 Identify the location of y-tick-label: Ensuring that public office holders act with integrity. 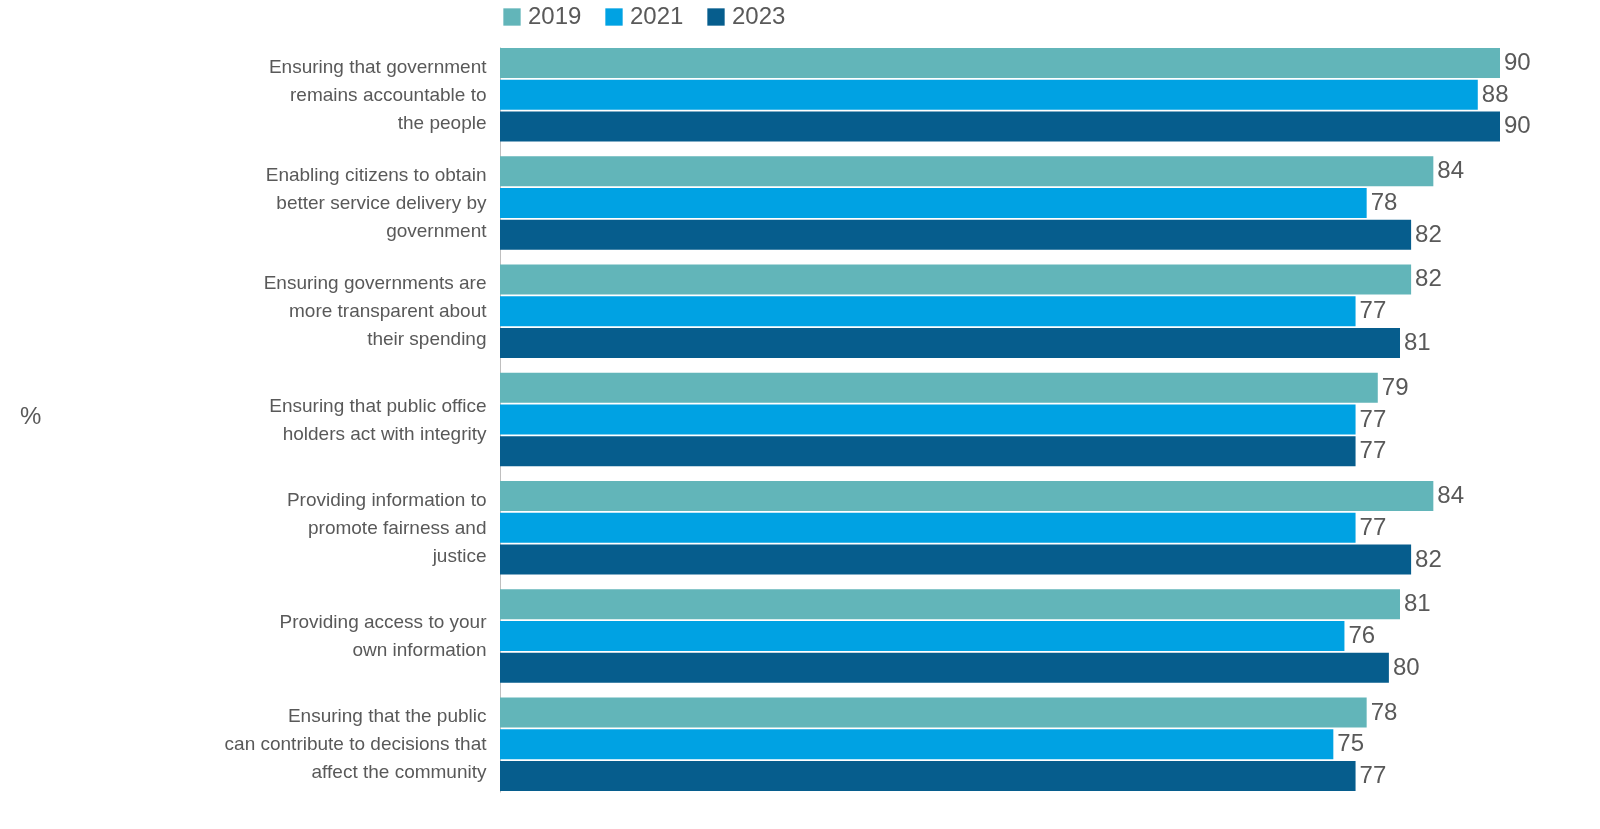
(378, 419).